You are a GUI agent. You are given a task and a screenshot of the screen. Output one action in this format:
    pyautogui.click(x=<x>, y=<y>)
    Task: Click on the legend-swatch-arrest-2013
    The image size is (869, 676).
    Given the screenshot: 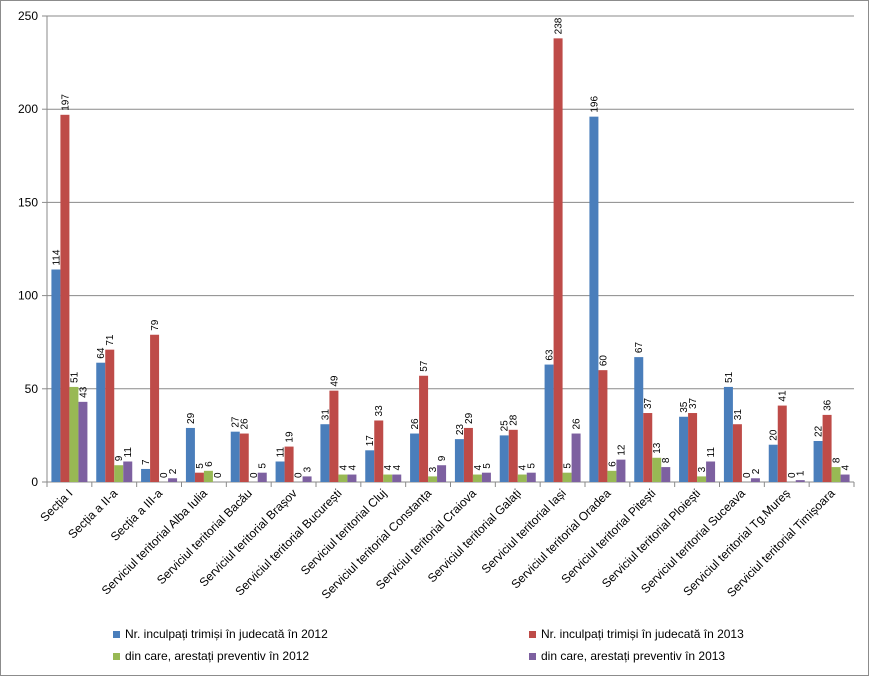 What is the action you would take?
    pyautogui.click(x=532, y=656)
    